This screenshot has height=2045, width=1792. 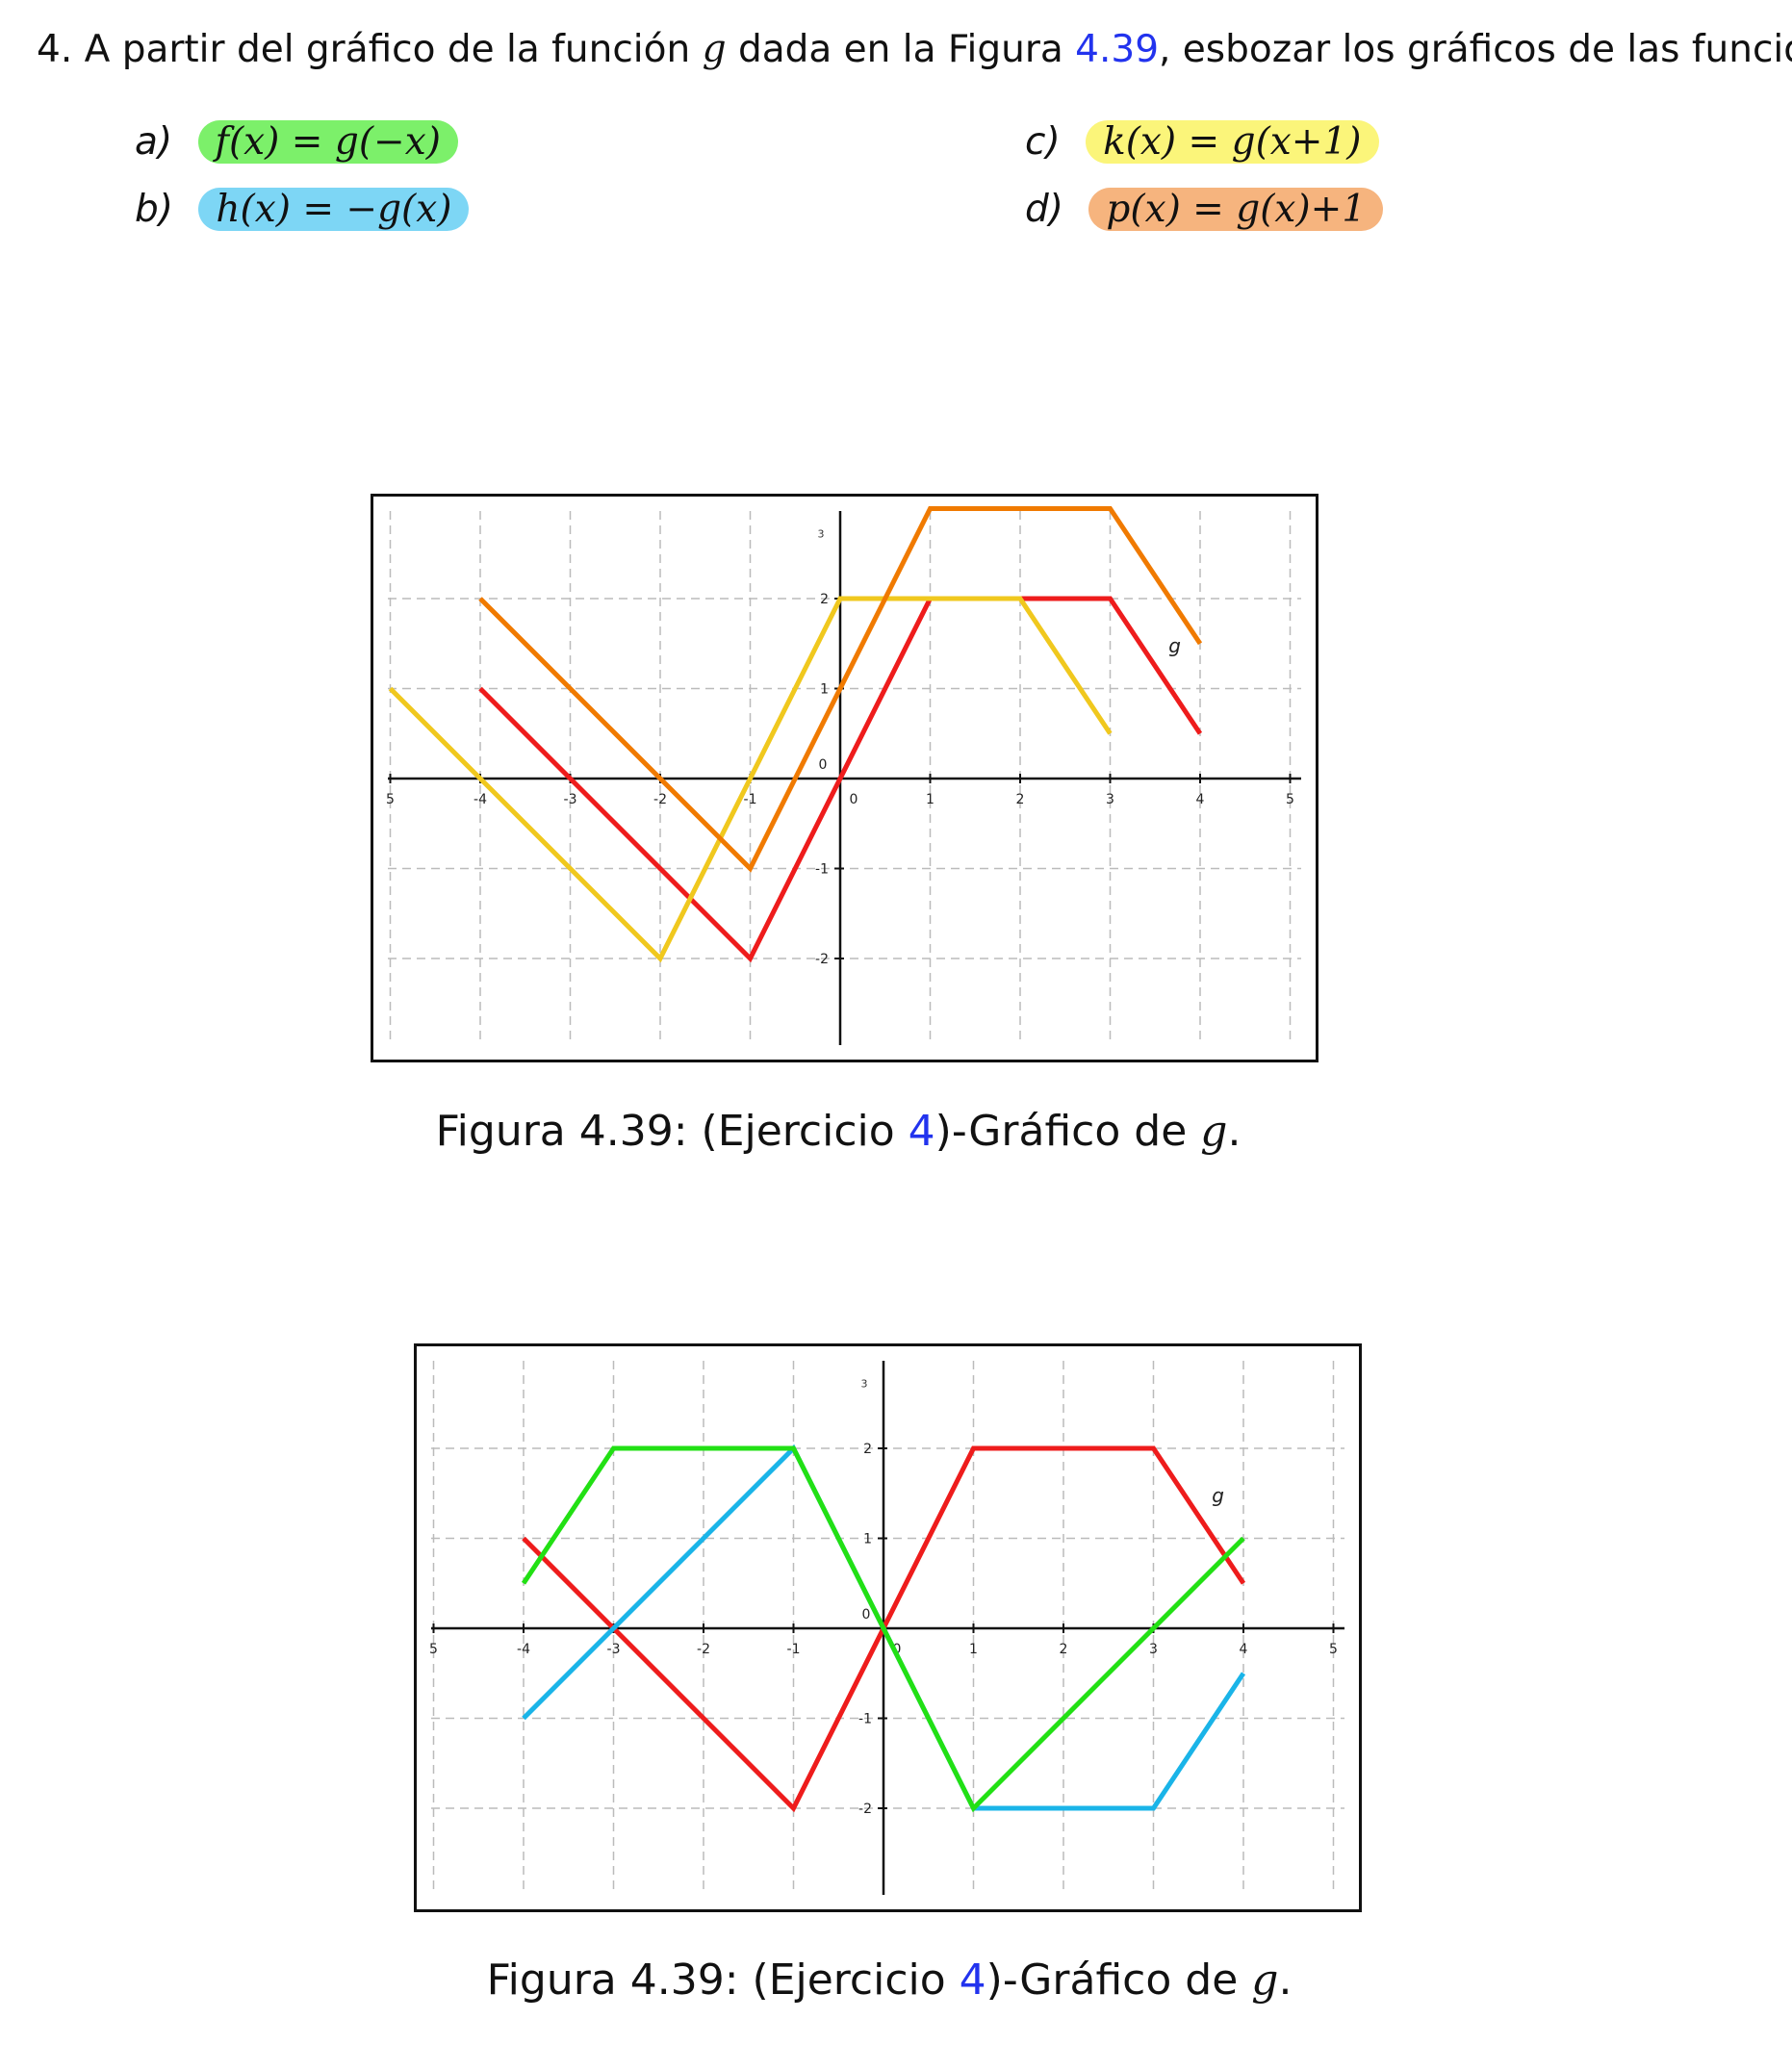 What do you see at coordinates (55, 50) in the screenshot?
I see `problem-number: 4.` at bounding box center [55, 50].